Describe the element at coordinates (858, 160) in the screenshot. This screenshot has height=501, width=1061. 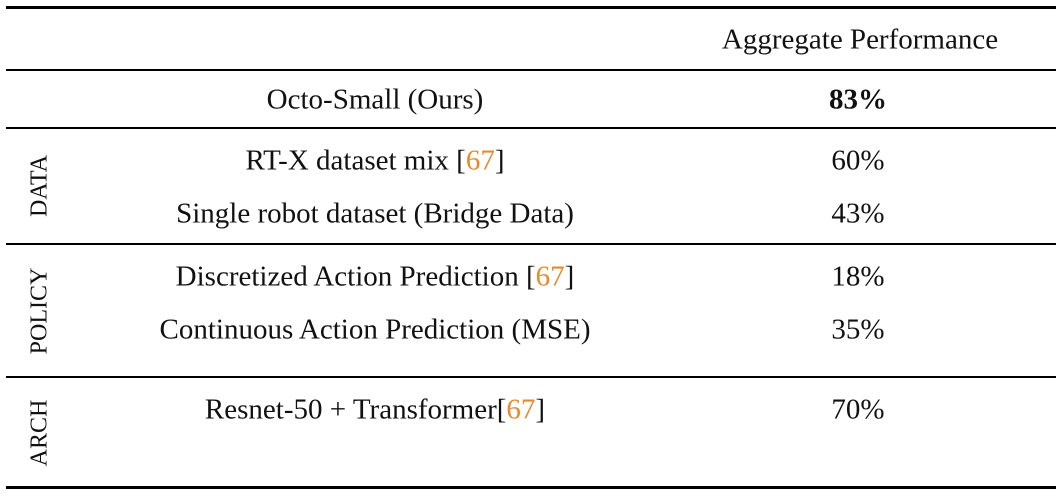
I see `row-value: 60%` at that location.